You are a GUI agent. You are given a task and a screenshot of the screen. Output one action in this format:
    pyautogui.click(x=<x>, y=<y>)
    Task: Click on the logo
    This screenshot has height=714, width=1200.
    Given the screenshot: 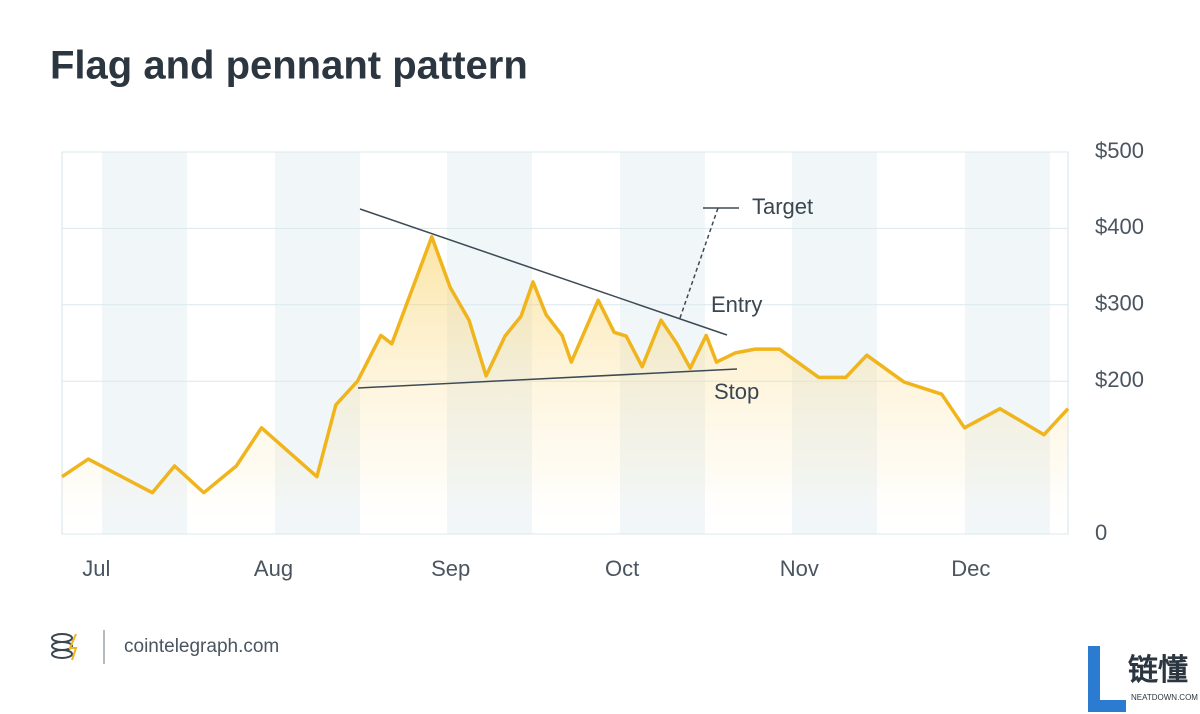 What is the action you would take?
    pyautogui.click(x=78, y=647)
    